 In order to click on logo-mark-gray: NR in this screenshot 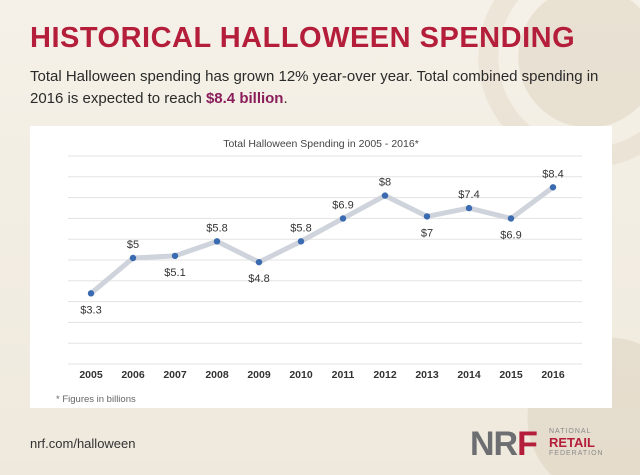, I will do `click(494, 444)`.